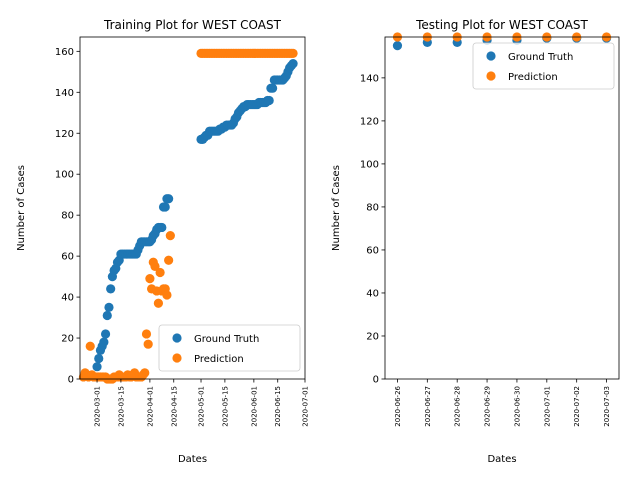 This screenshot has width=640, height=480. Describe the element at coordinates (225, 406) in the screenshot. I see `x-tick-label: 2020-05-15` at that location.